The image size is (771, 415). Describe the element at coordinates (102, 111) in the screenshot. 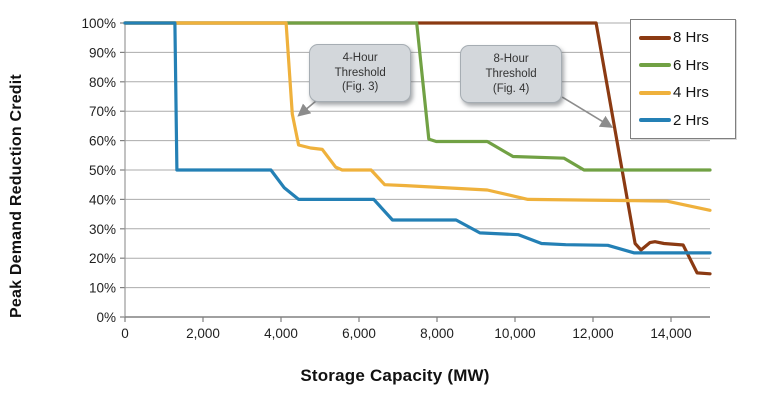

I see `y-tick-label: 70%` at that location.